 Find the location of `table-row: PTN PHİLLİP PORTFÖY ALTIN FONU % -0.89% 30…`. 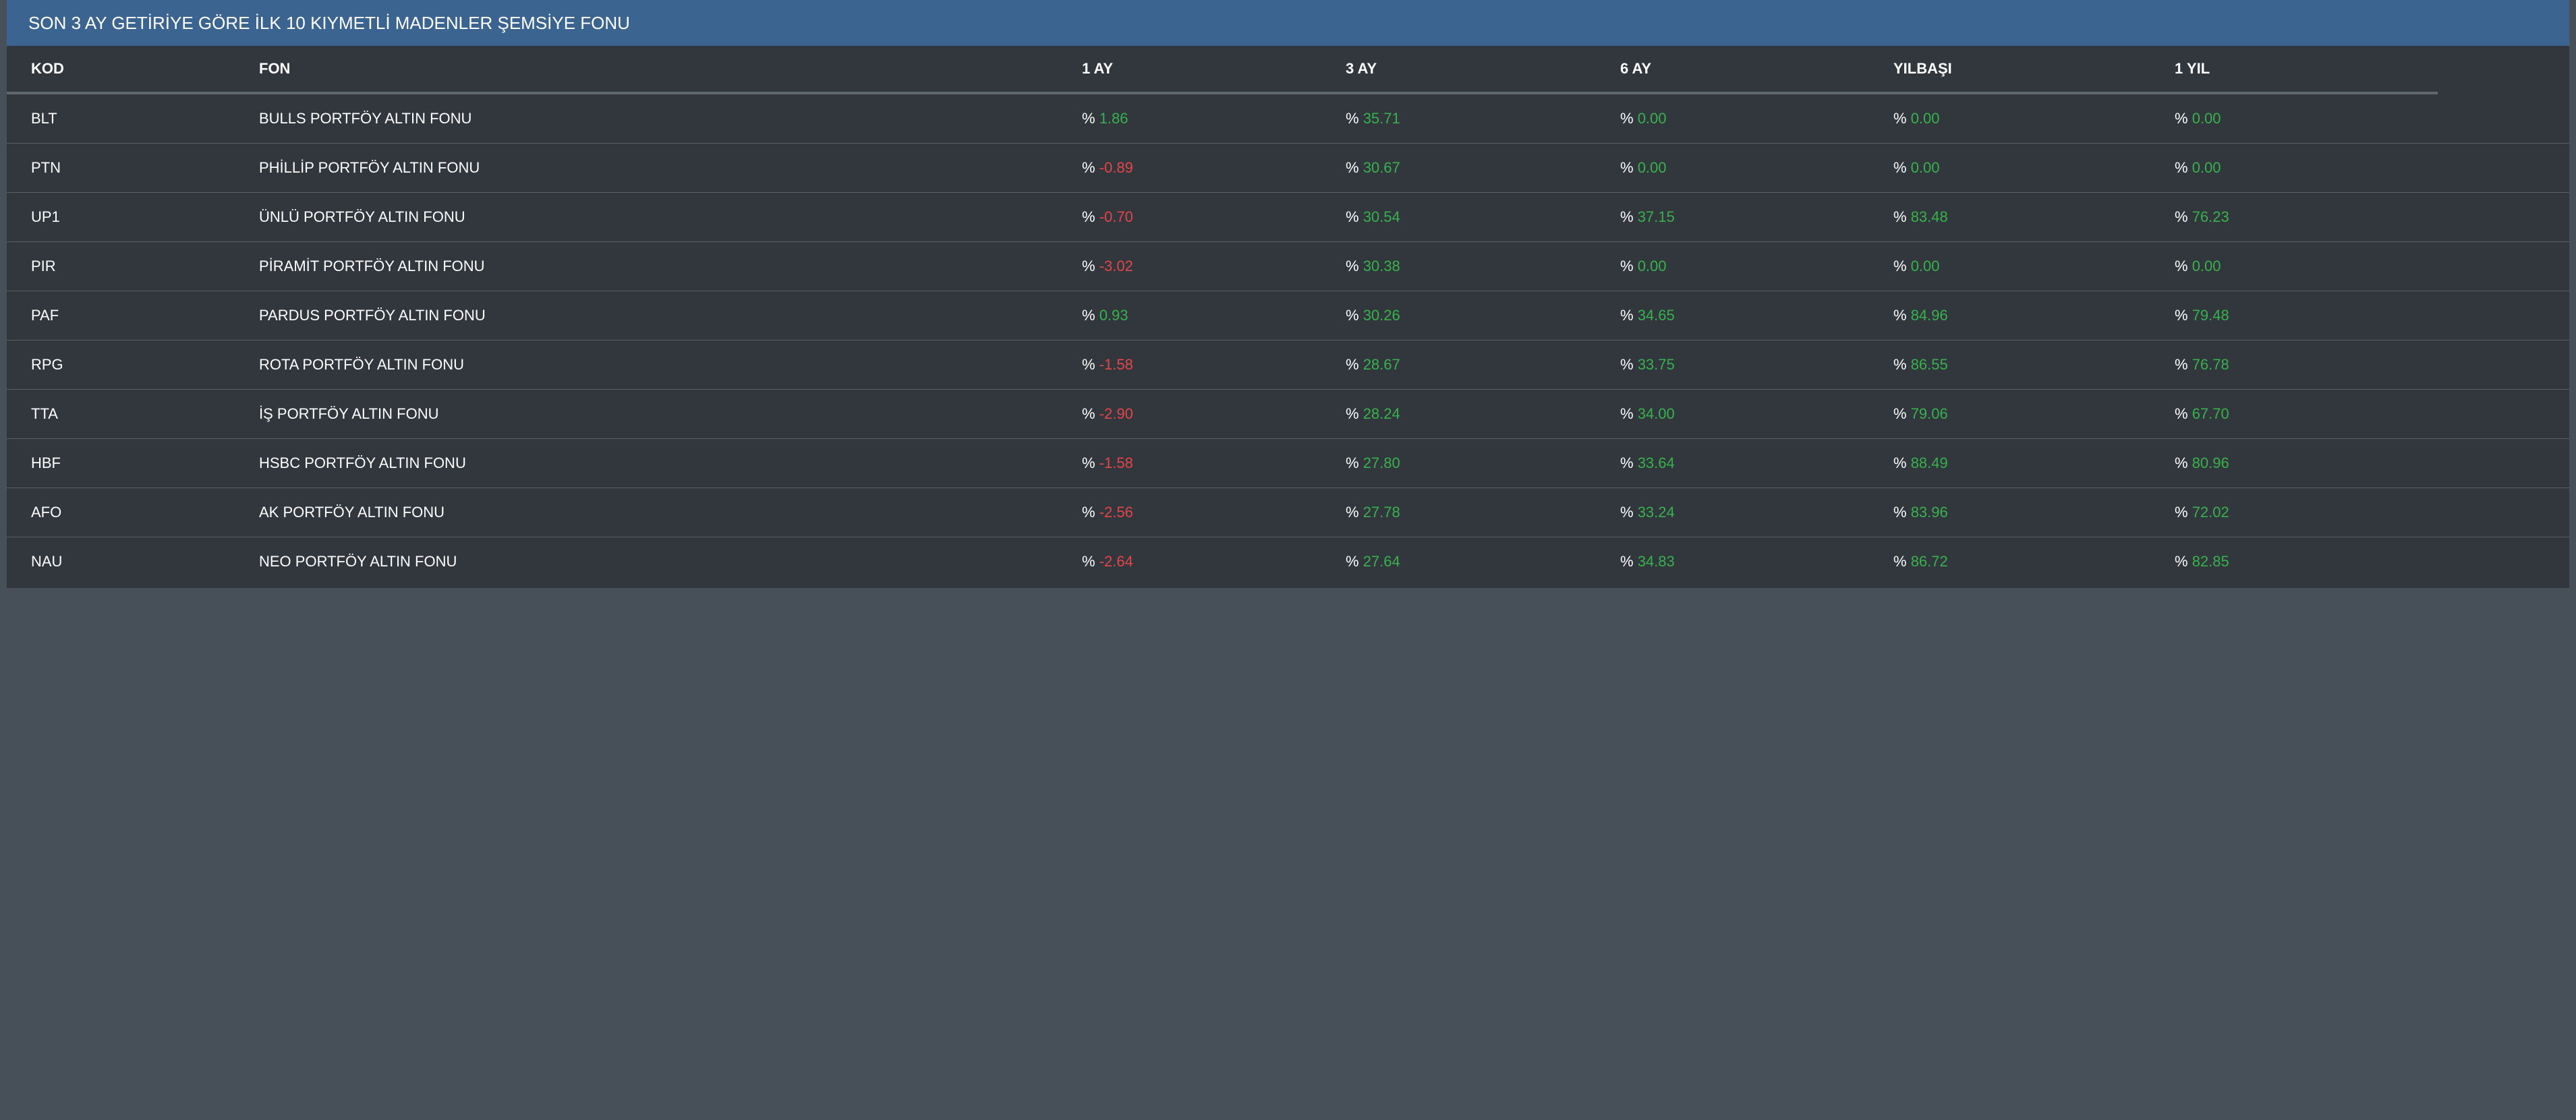

table-row: PTN PHİLLİP PORTFÖY ALTIN FONU % -0.89% 30… is located at coordinates (1288, 168).